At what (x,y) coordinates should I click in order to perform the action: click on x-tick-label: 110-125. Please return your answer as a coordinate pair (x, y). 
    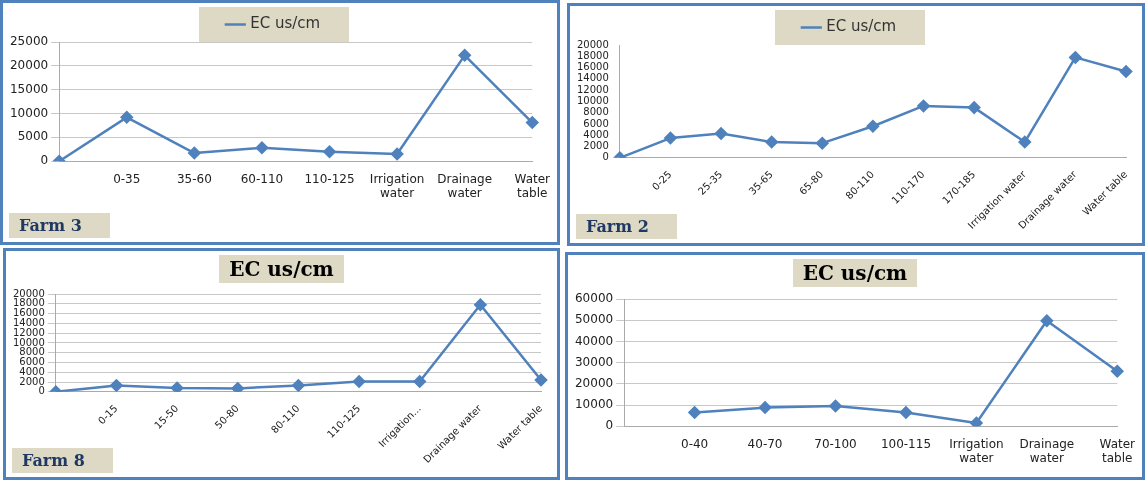
    Looking at the image, I should click on (329, 178).